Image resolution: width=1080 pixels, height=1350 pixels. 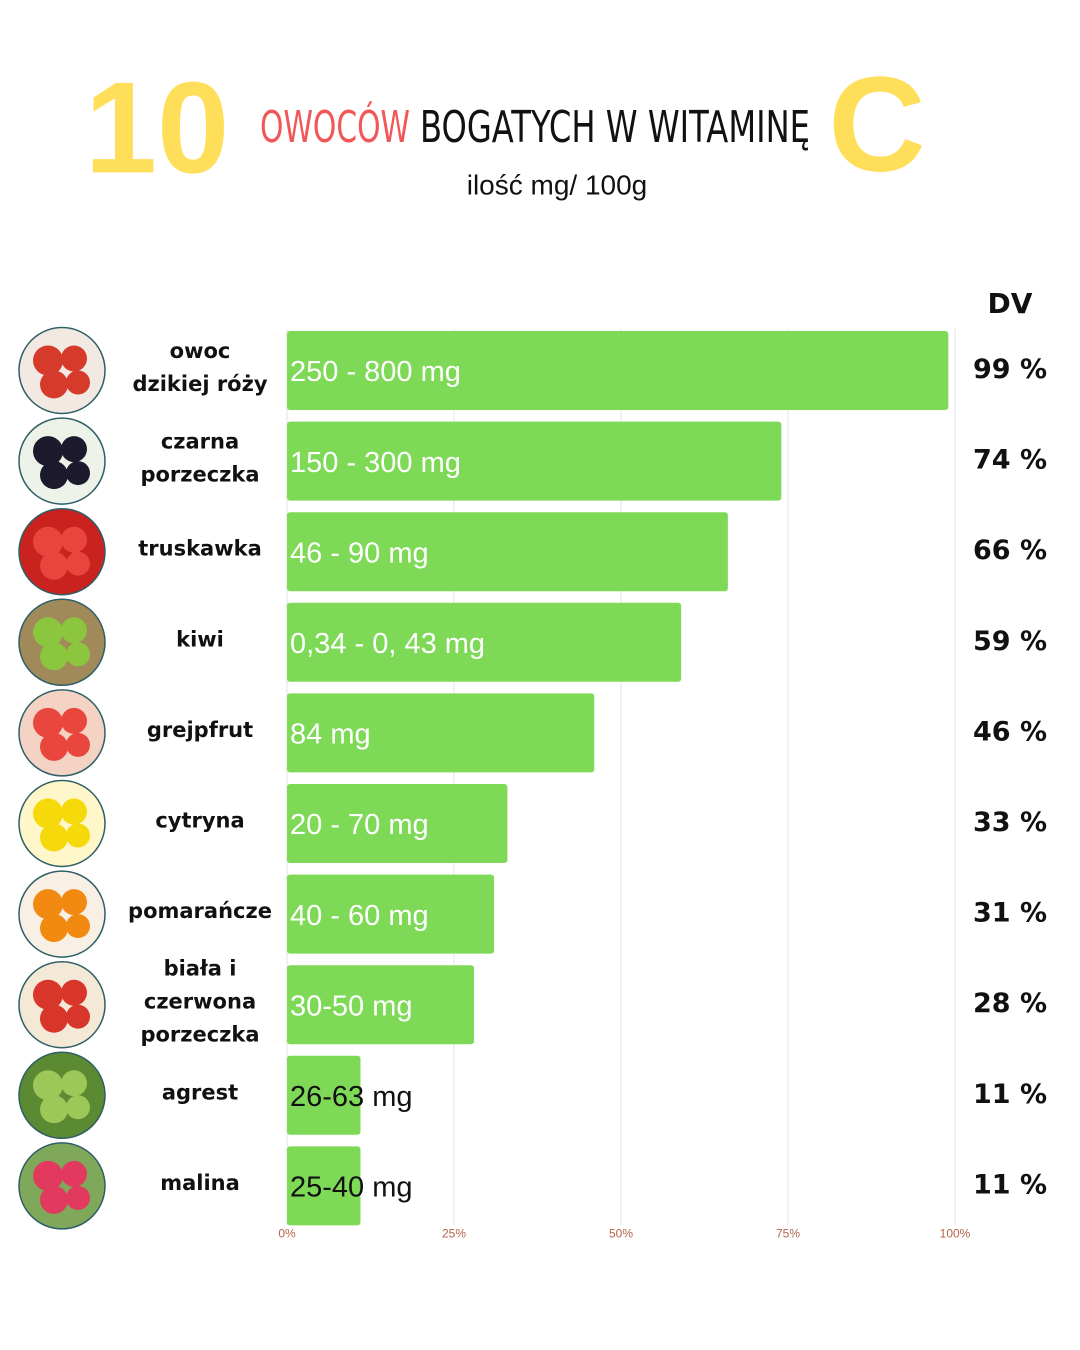 What do you see at coordinates (359, 916) in the screenshot?
I see `amount-label: 40 - 60 mg` at bounding box center [359, 916].